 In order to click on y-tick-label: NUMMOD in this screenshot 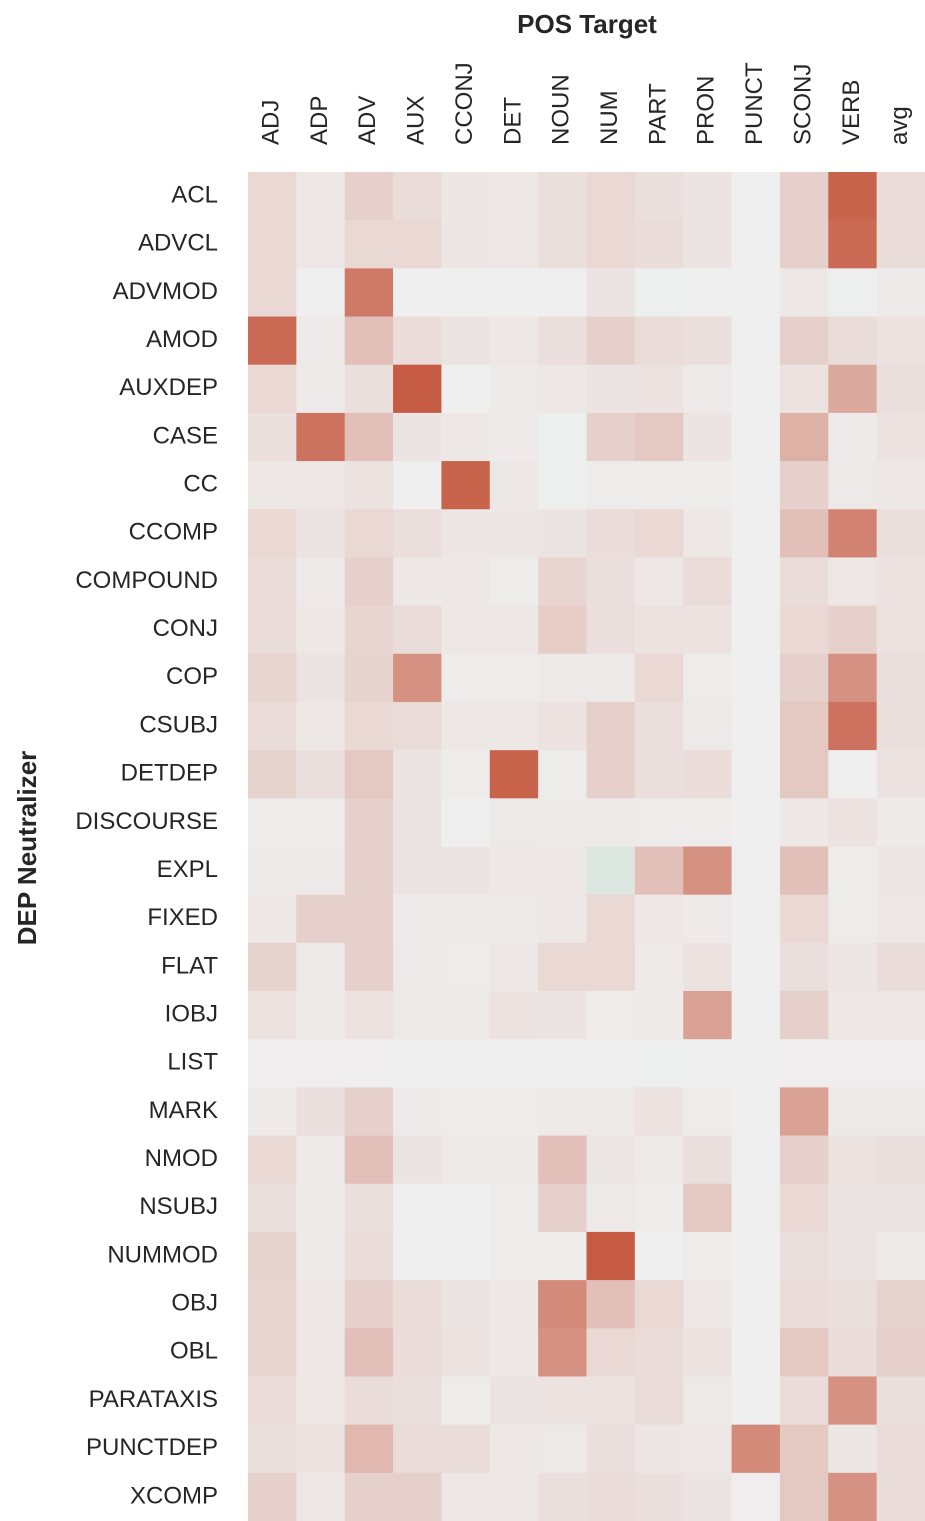, I will do `click(162, 1254)`.